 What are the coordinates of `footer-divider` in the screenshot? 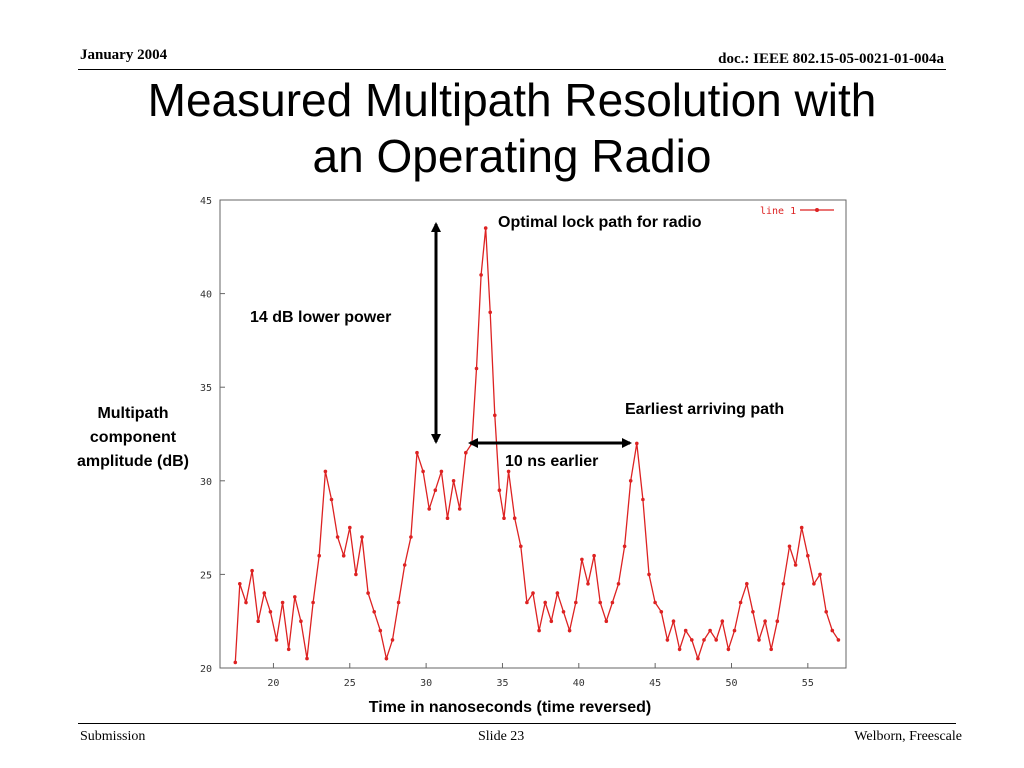 It's located at (517, 723).